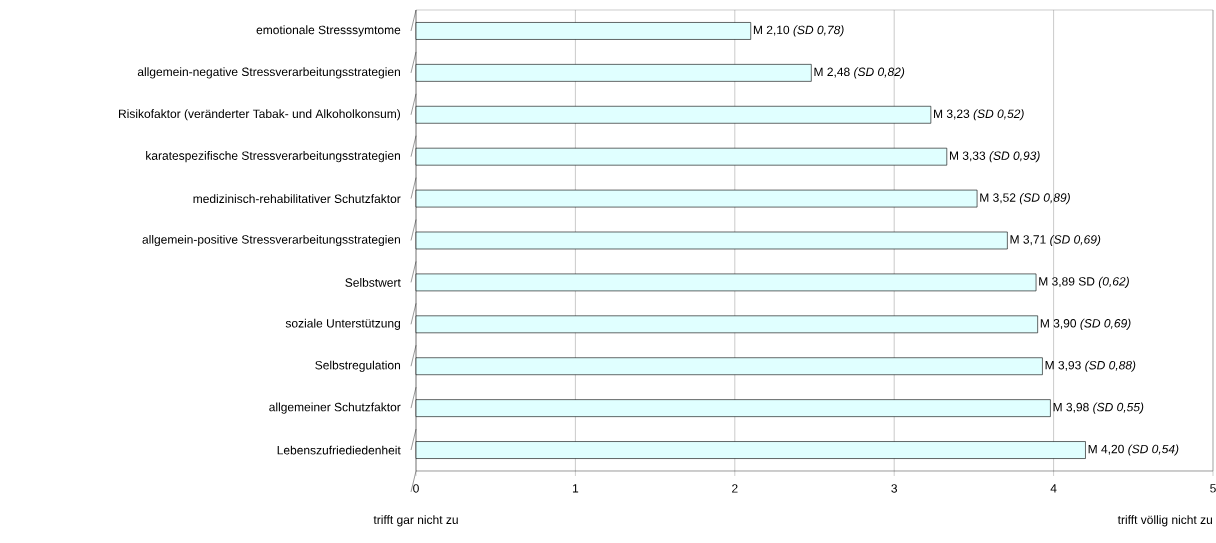 This screenshot has width=1216, height=543. What do you see at coordinates (1084, 282) in the screenshot?
I see `data-label: M 3,89 SD (0,62)` at bounding box center [1084, 282].